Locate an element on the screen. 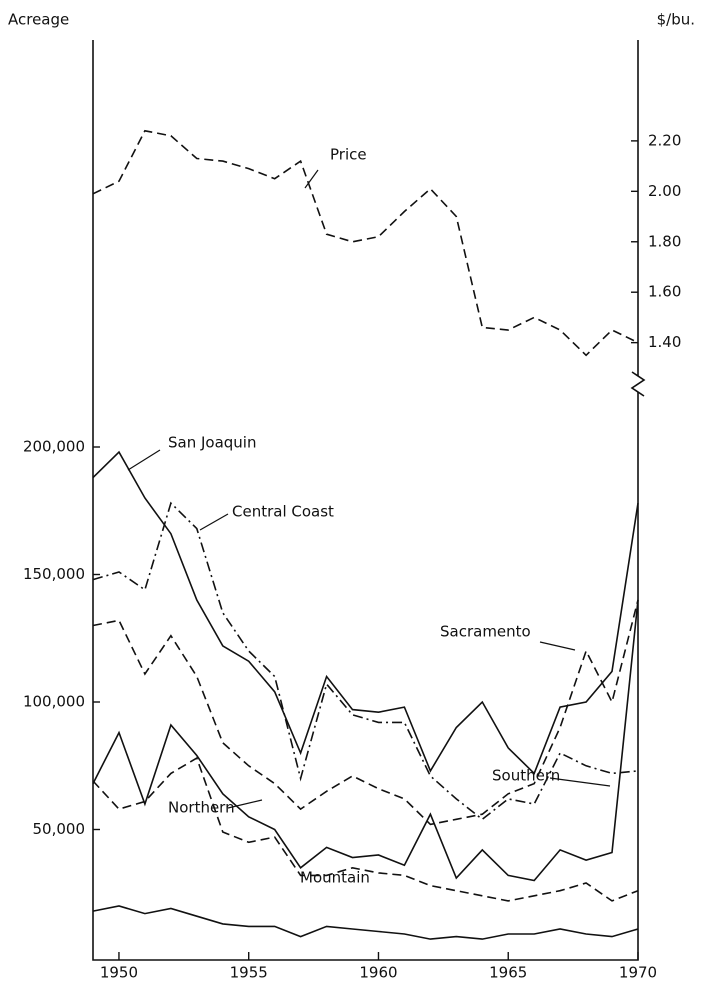 This screenshot has height=981, width=707. y2-tick-label: 1.40 is located at coordinates (664, 342).